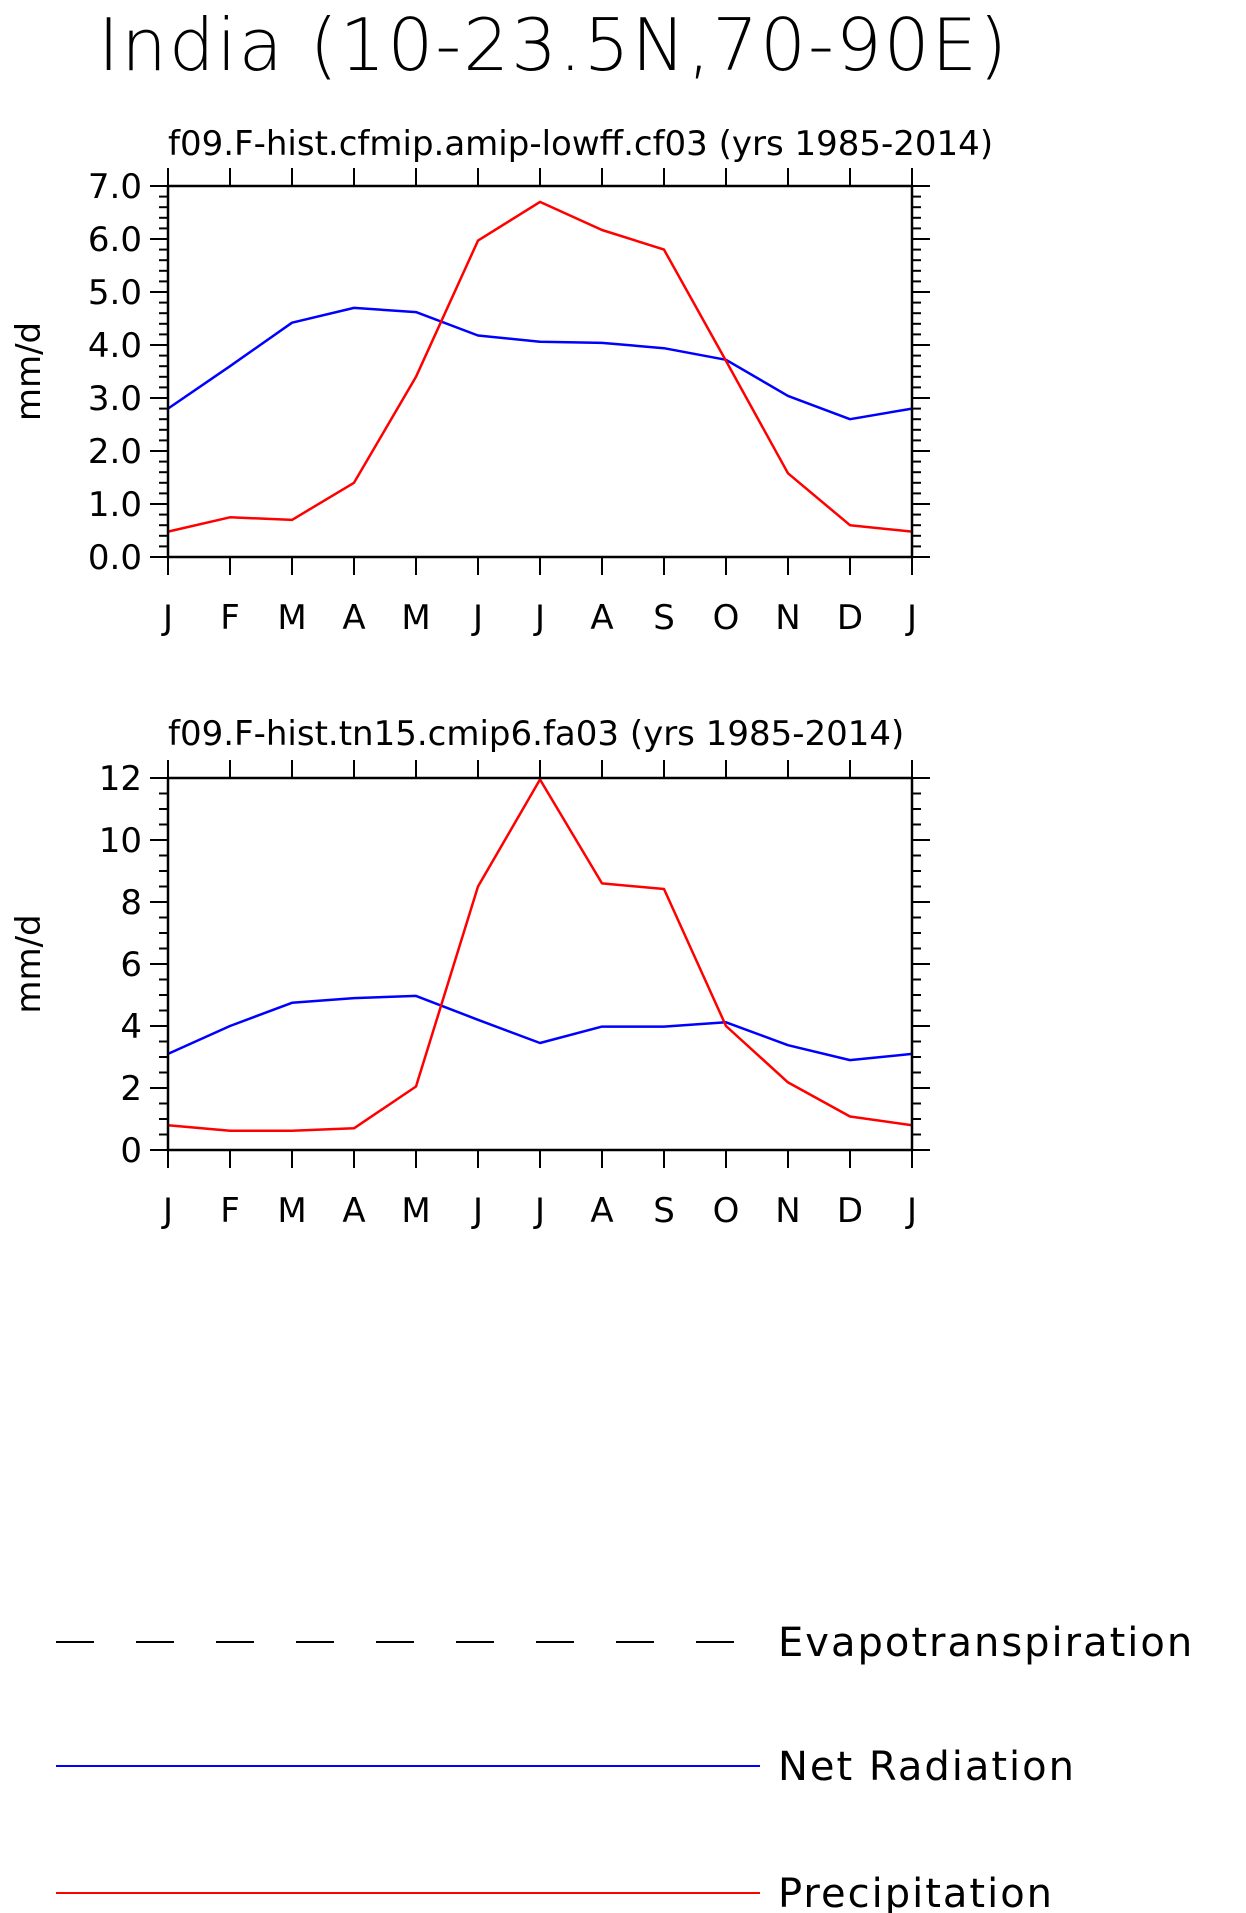  Describe the element at coordinates (115, 346) in the screenshot. I see `y-tick-label: 4.0` at that location.